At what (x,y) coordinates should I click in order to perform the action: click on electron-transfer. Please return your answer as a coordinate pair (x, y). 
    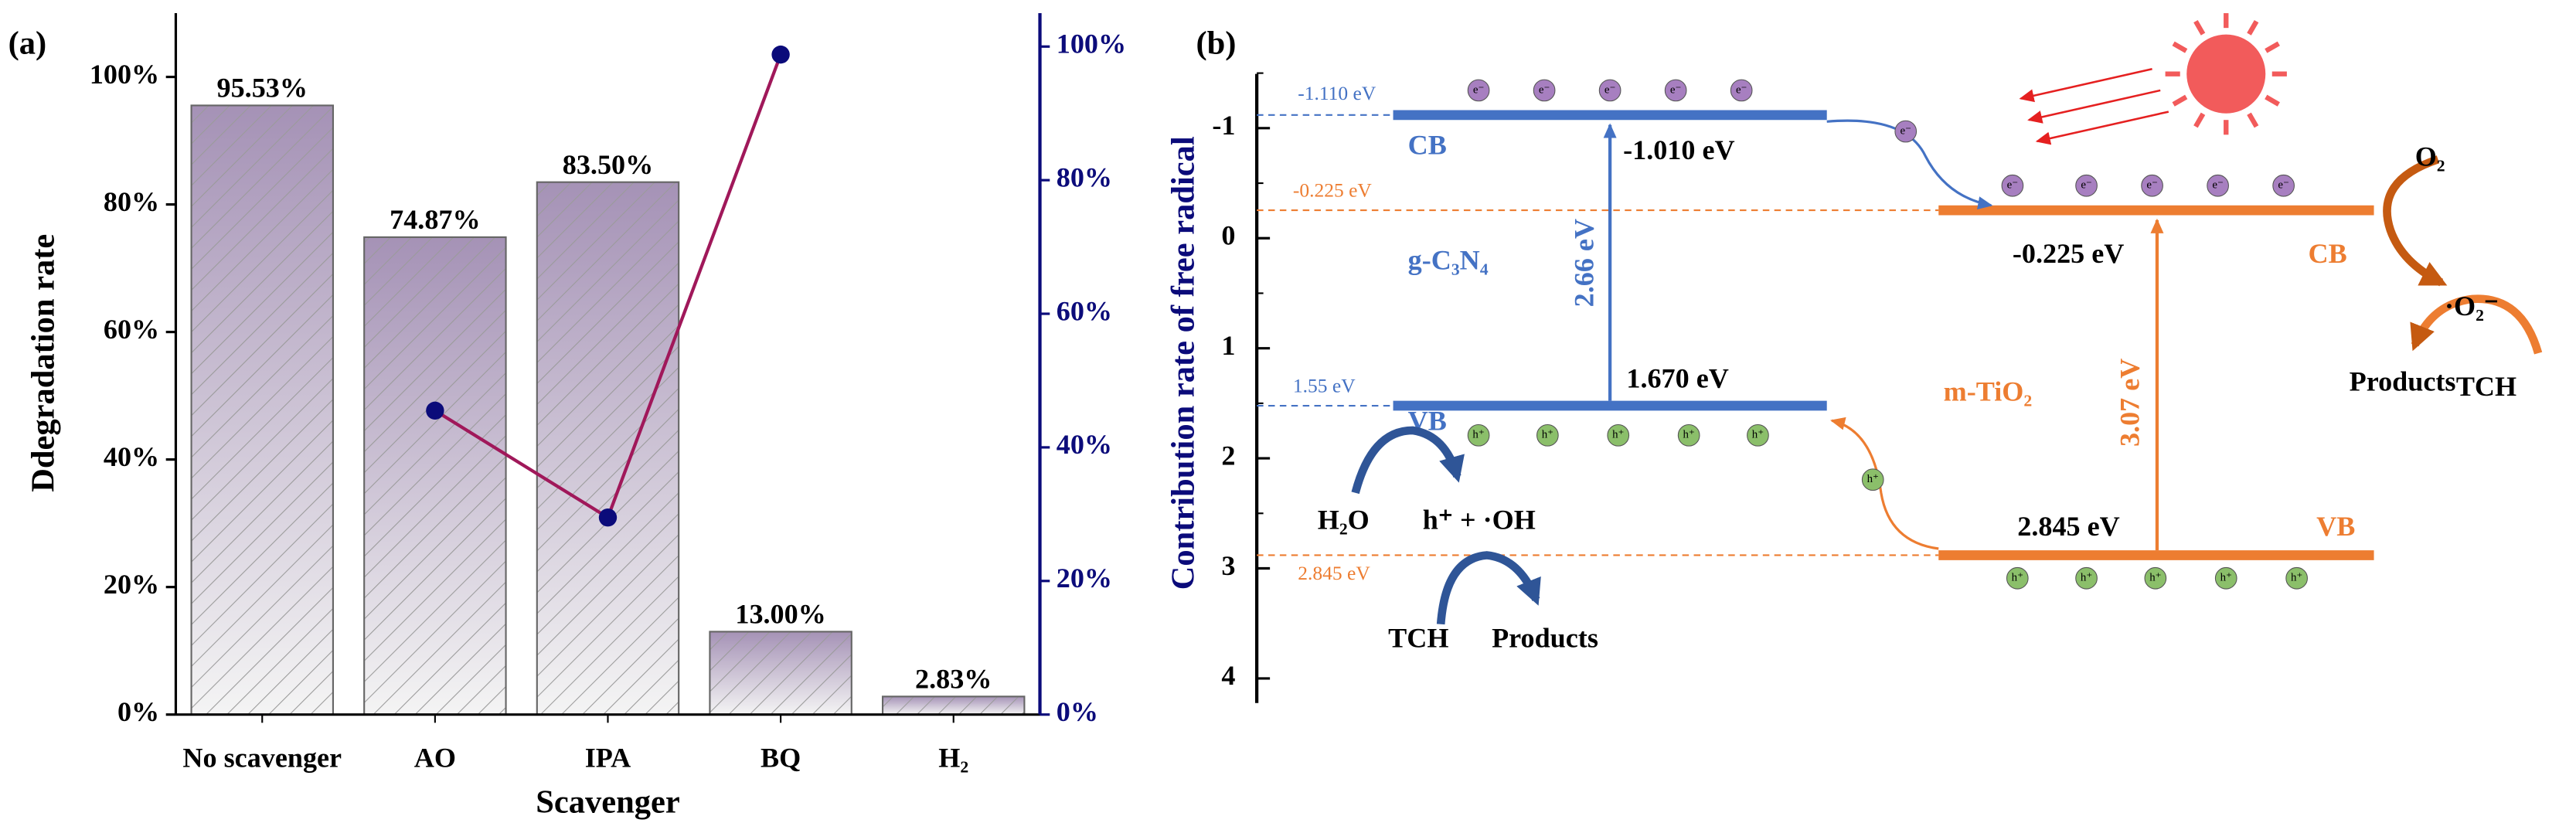
    Looking at the image, I should click on (1910, 164).